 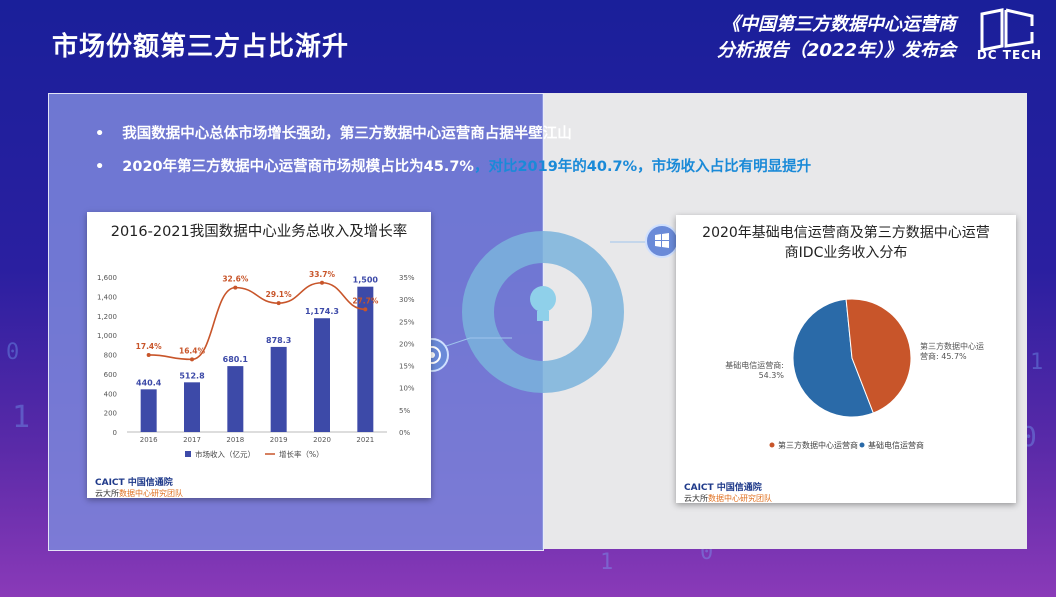 I want to click on y-left-tick-label: 1,400, so click(x=107, y=297).